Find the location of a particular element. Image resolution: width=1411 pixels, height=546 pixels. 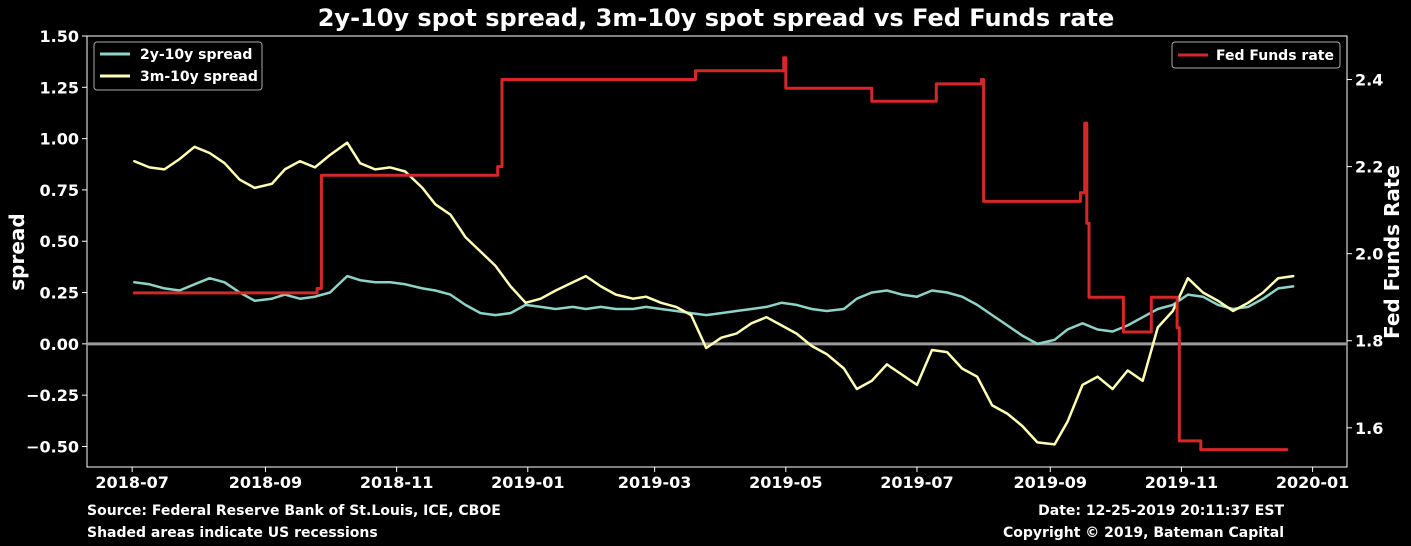

y-tick-label: 1.25 is located at coordinates (59, 87).